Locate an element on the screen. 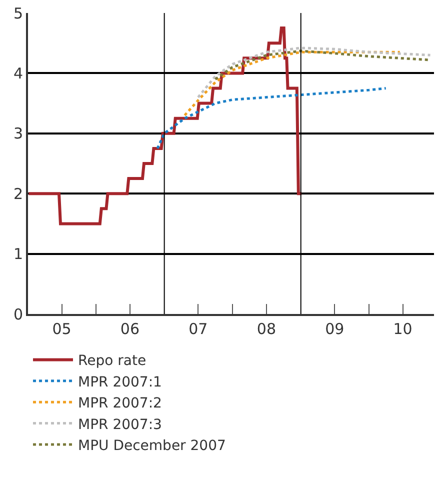 This screenshot has height=479, width=436. legend-label: MPR 2007:1 is located at coordinates (120, 382).